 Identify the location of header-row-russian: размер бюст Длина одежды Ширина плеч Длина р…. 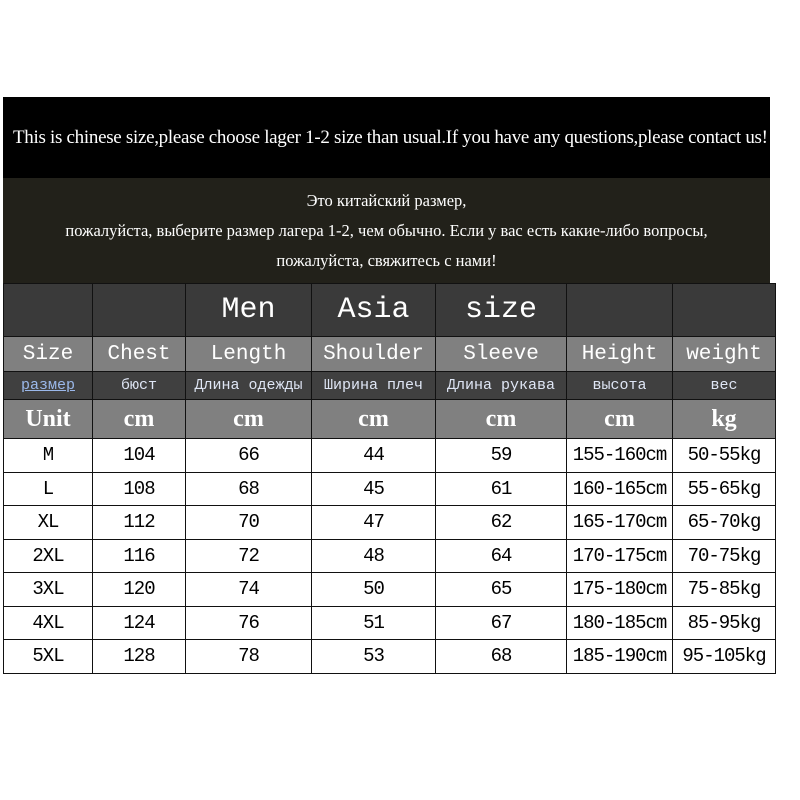
(389, 385).